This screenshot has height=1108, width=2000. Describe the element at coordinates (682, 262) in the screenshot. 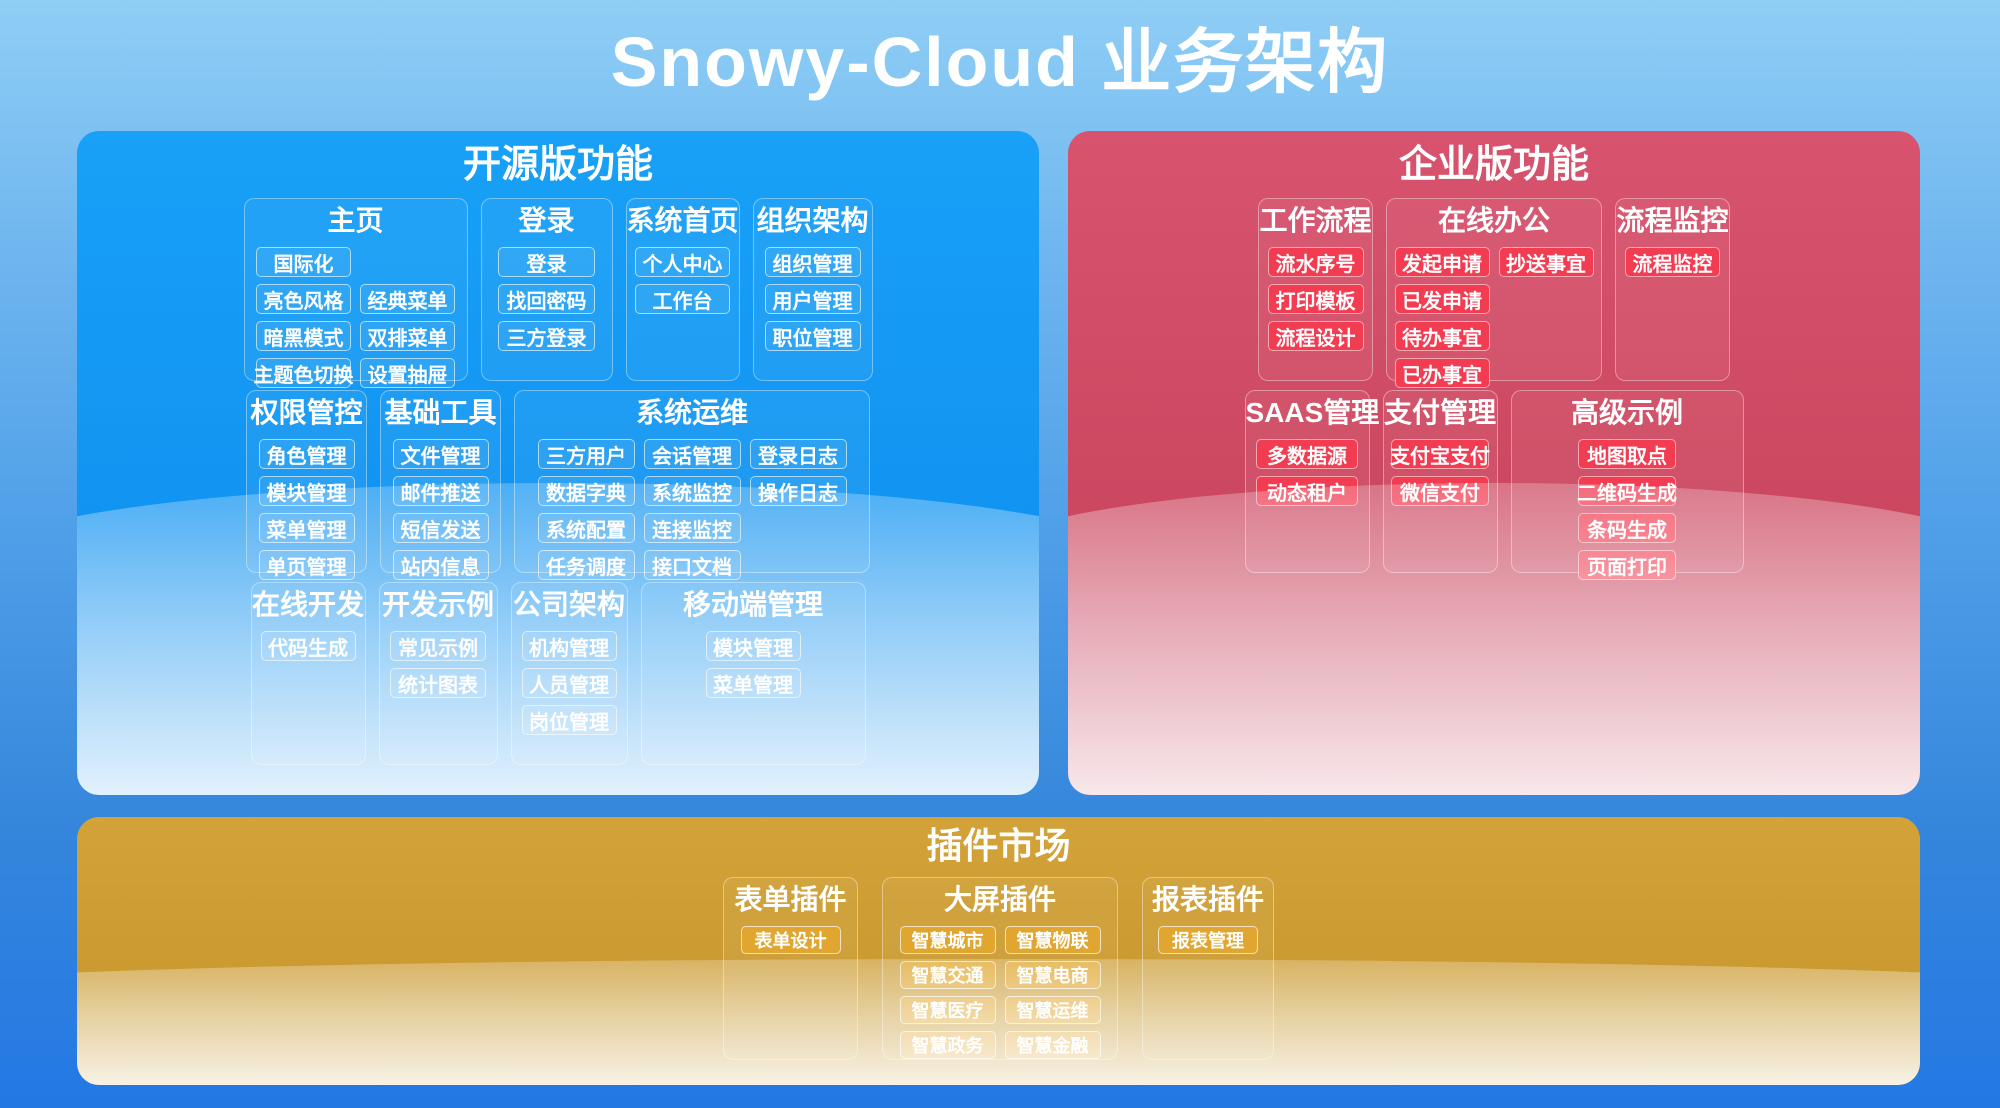

I see `feature-tag: 个人中心` at that location.